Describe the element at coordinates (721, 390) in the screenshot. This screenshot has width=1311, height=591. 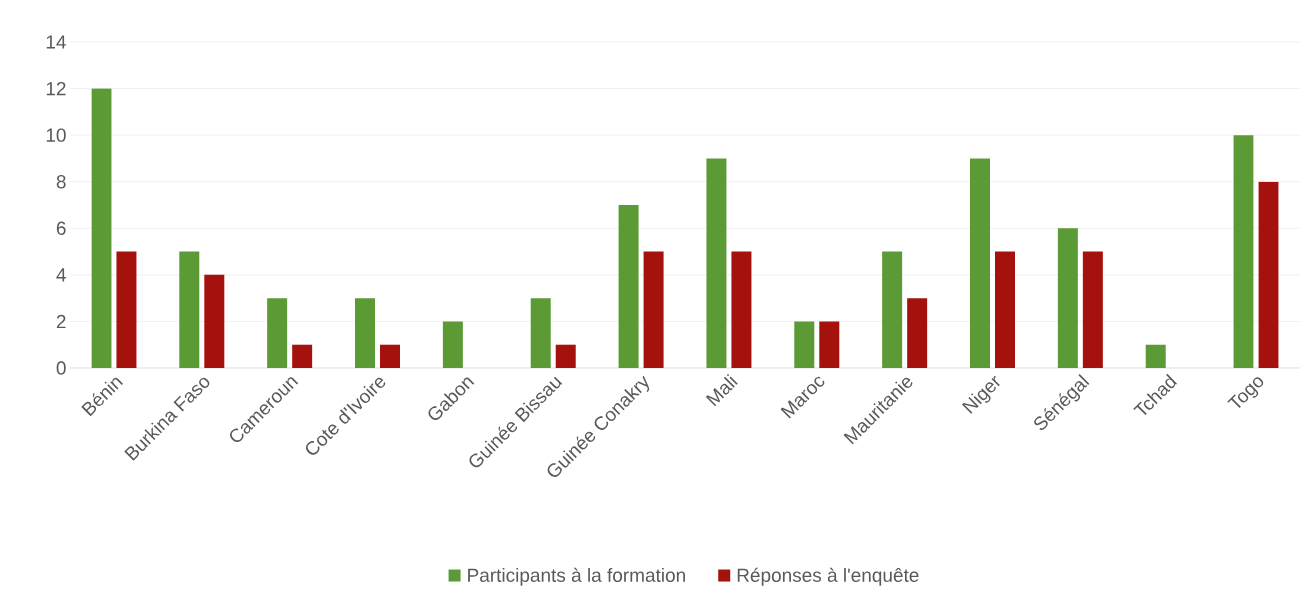
I see `x-tick-label: Mali` at that location.